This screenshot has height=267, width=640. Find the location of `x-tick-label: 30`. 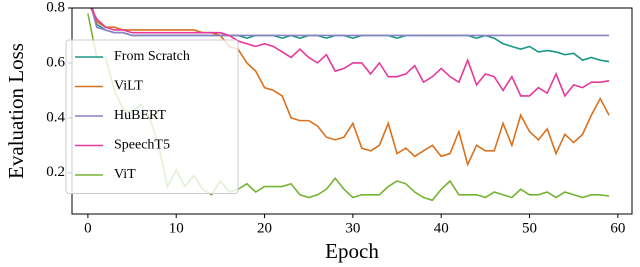

x-tick-label: 30 is located at coordinates (352, 228).